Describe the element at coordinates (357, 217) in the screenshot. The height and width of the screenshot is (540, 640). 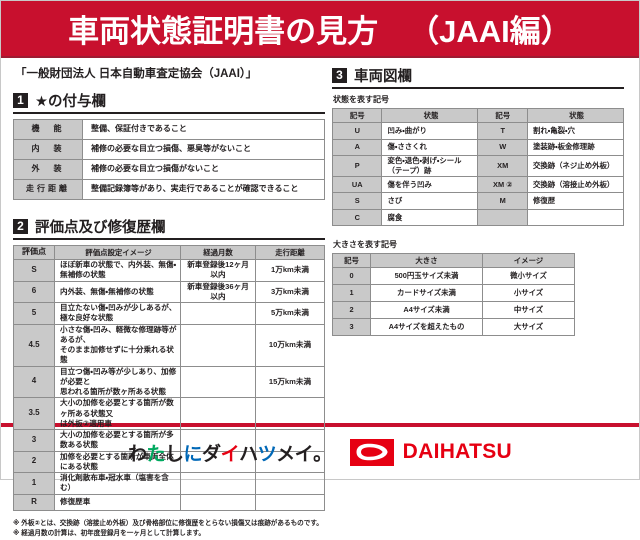
I see `state-symbol: C` at that location.